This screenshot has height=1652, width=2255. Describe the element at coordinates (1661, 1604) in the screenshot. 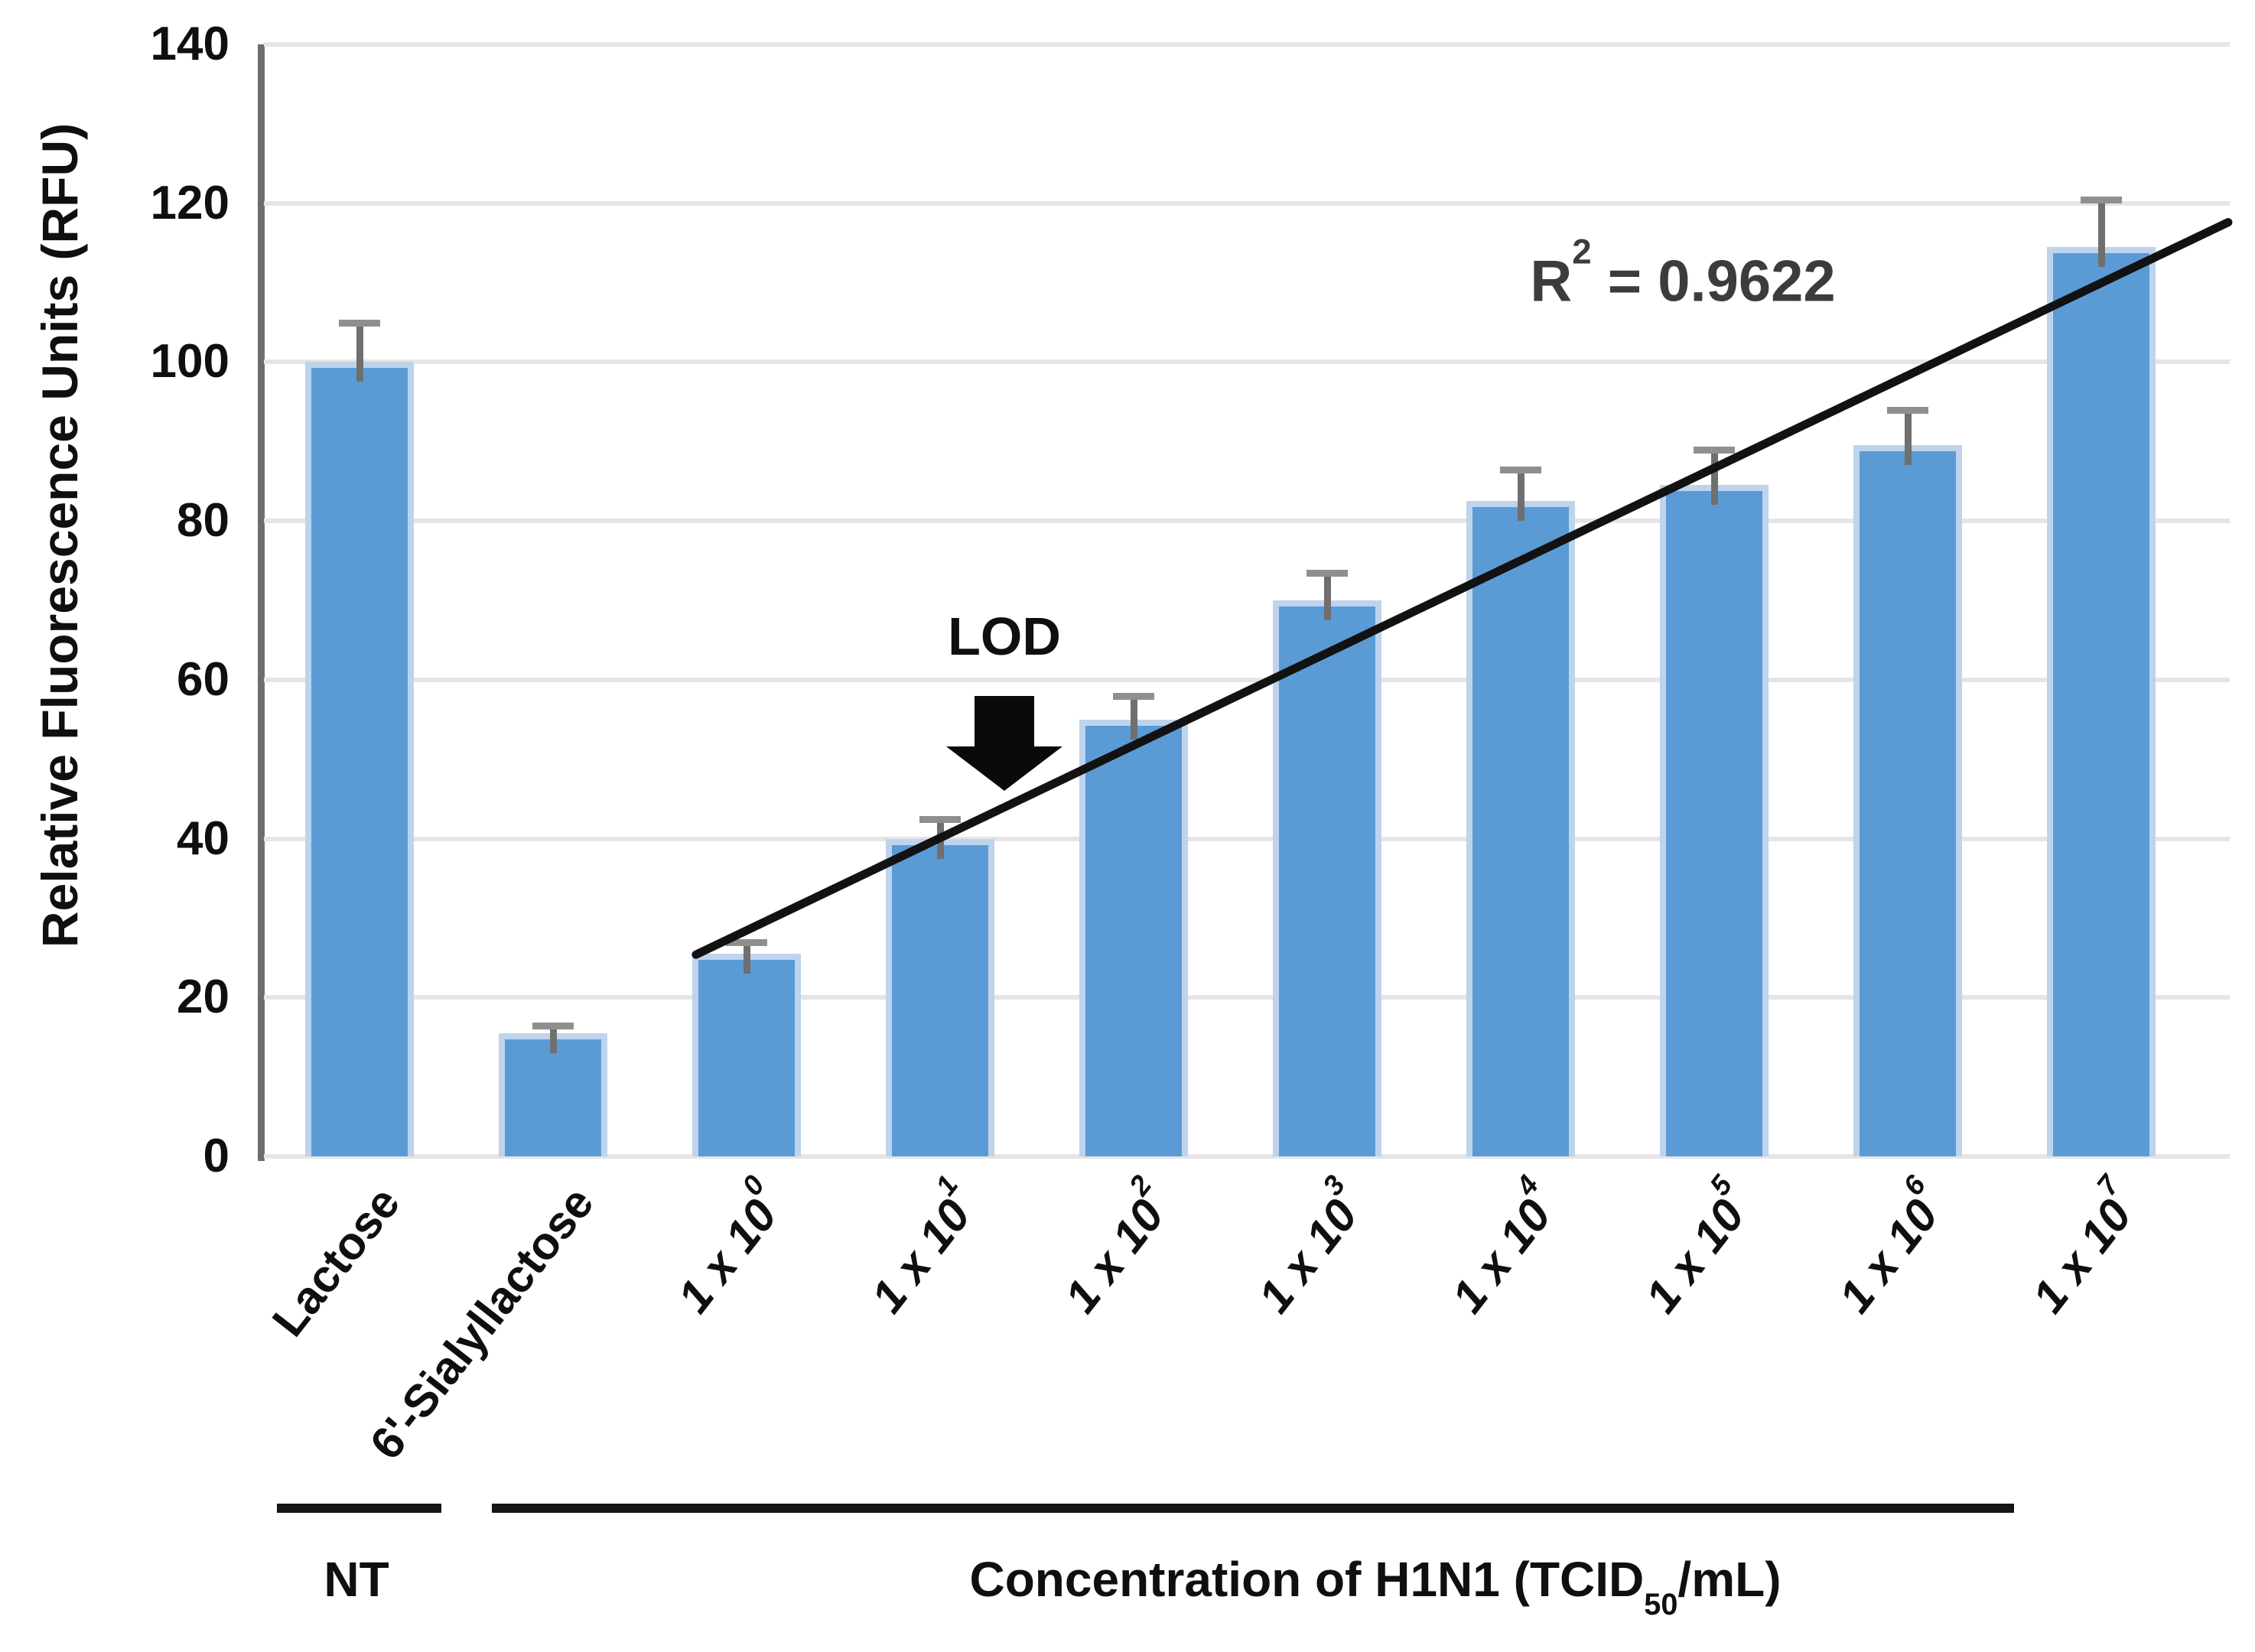

I see `concentration-label-subscript: 50` at that location.